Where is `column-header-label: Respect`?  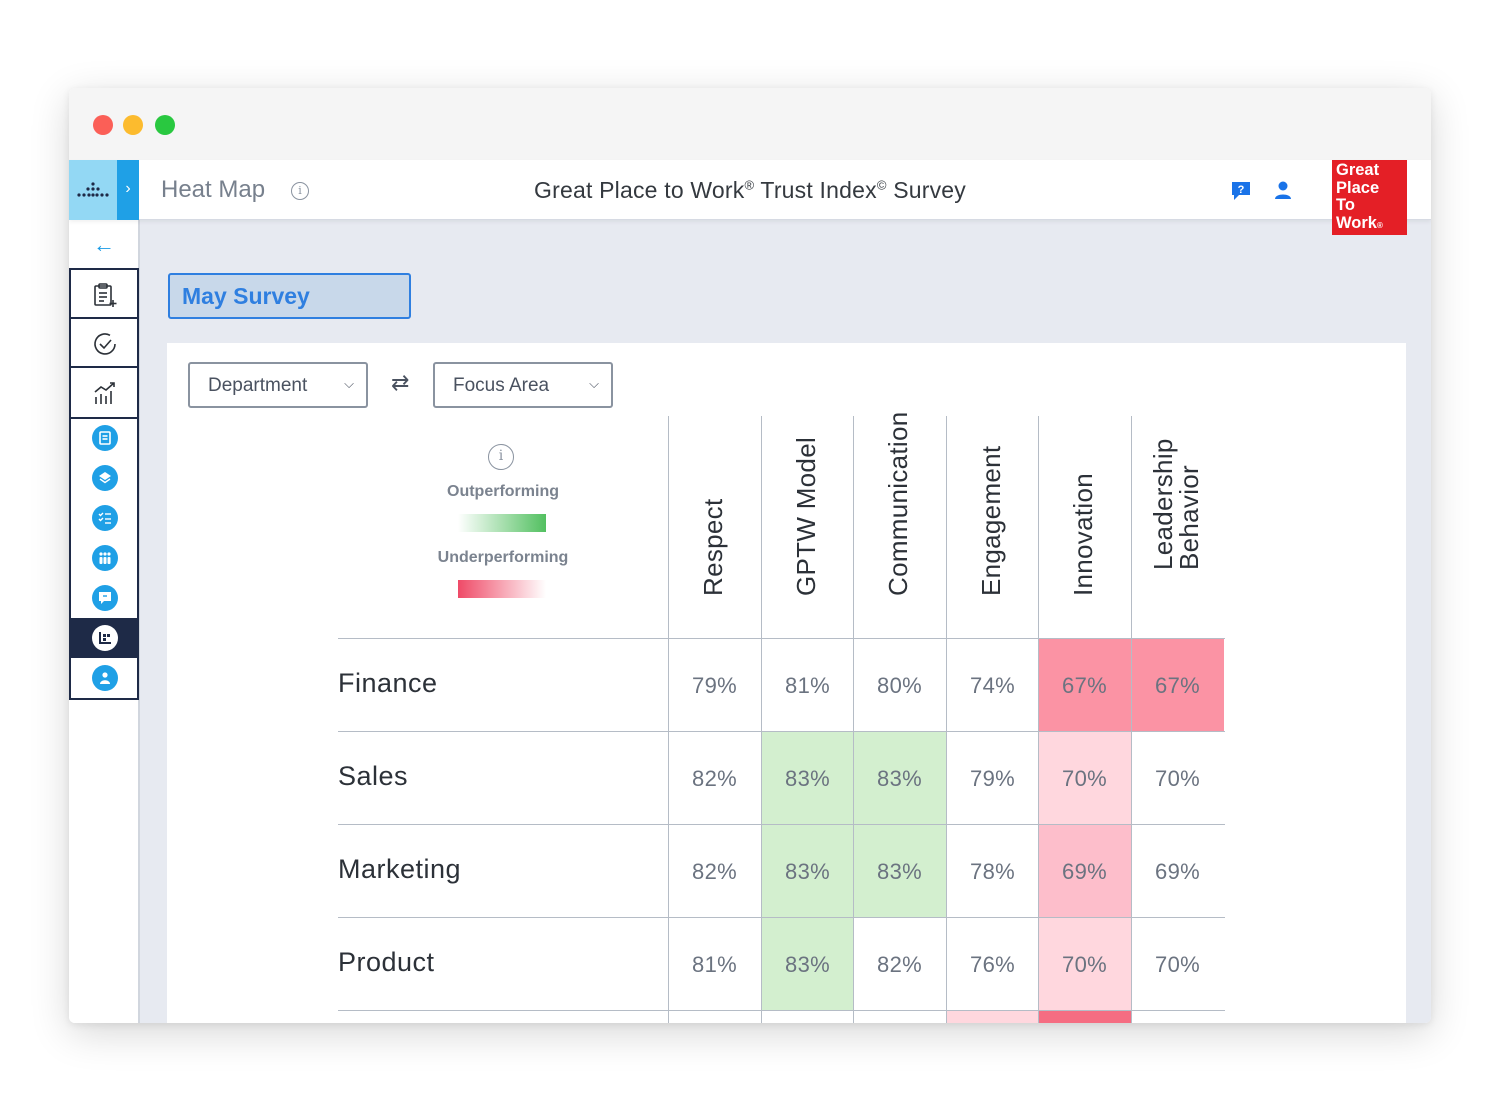 column-header-label: Respect is located at coordinates (713, 547).